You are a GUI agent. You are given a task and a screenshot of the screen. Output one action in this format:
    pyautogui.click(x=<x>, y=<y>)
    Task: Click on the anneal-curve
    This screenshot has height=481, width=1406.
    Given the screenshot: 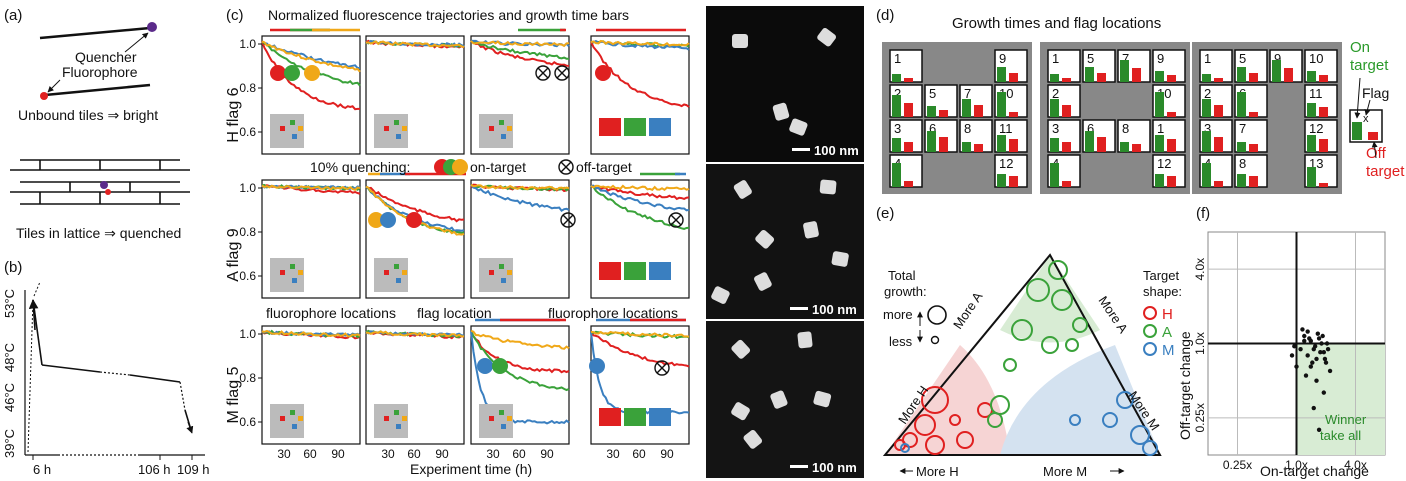 What is the action you would take?
    pyautogui.click(x=110, y=367)
    